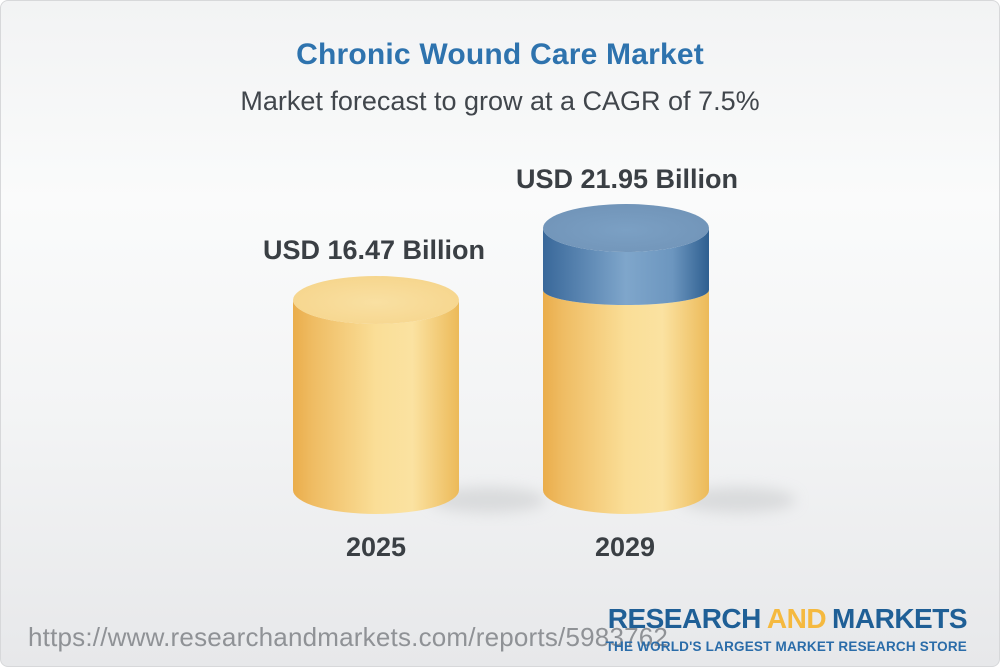 The width and height of the screenshot is (1000, 667). What do you see at coordinates (626, 266) in the screenshot?
I see `bar-2029-growth-segment` at bounding box center [626, 266].